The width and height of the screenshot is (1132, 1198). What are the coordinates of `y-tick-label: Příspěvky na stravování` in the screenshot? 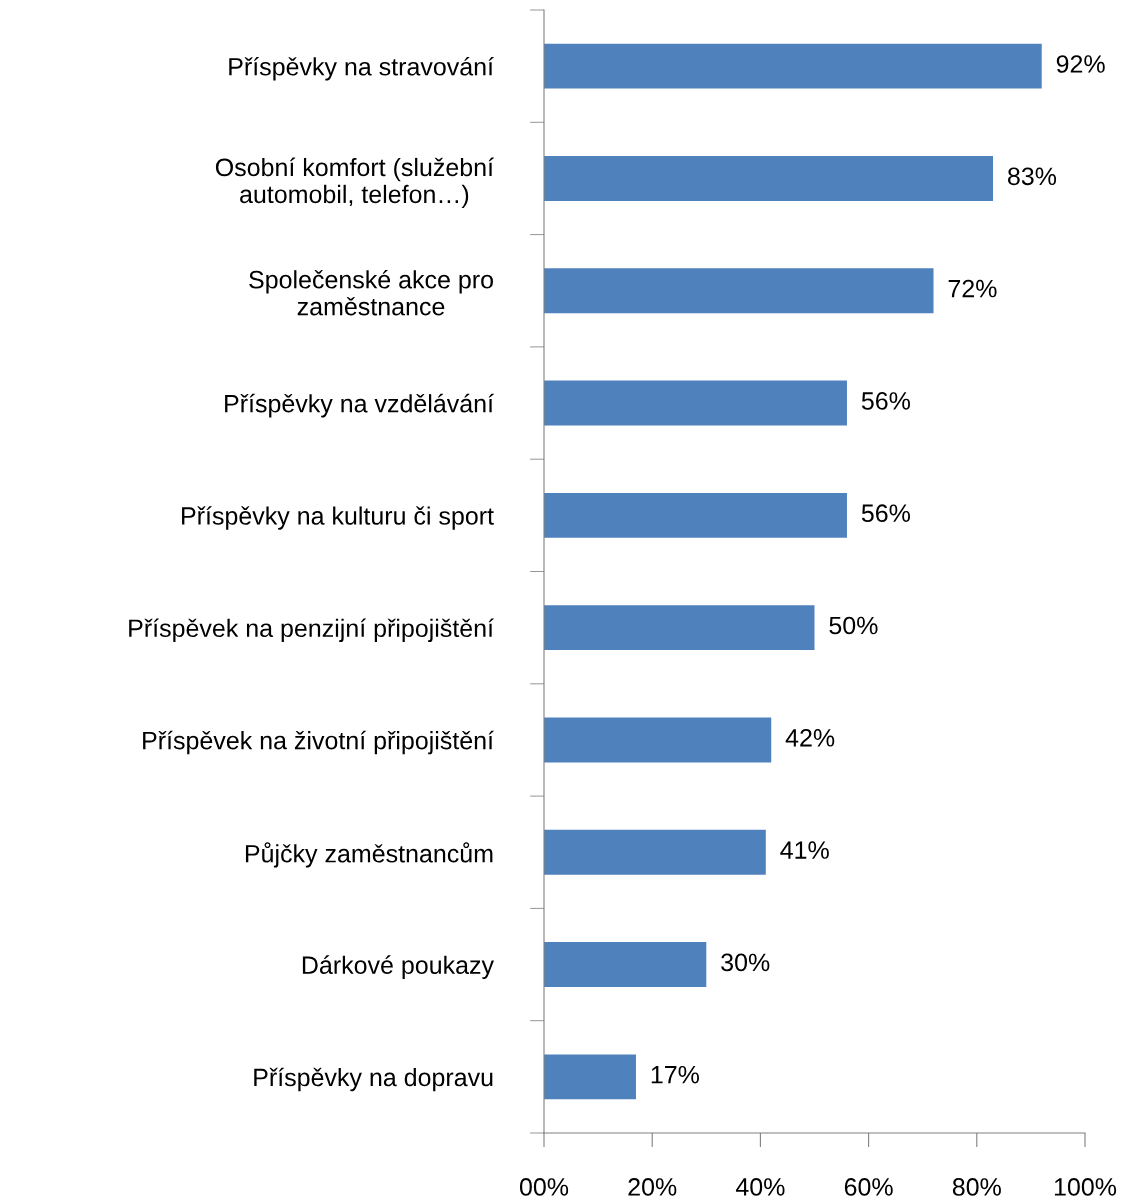 It's located at (361, 68).